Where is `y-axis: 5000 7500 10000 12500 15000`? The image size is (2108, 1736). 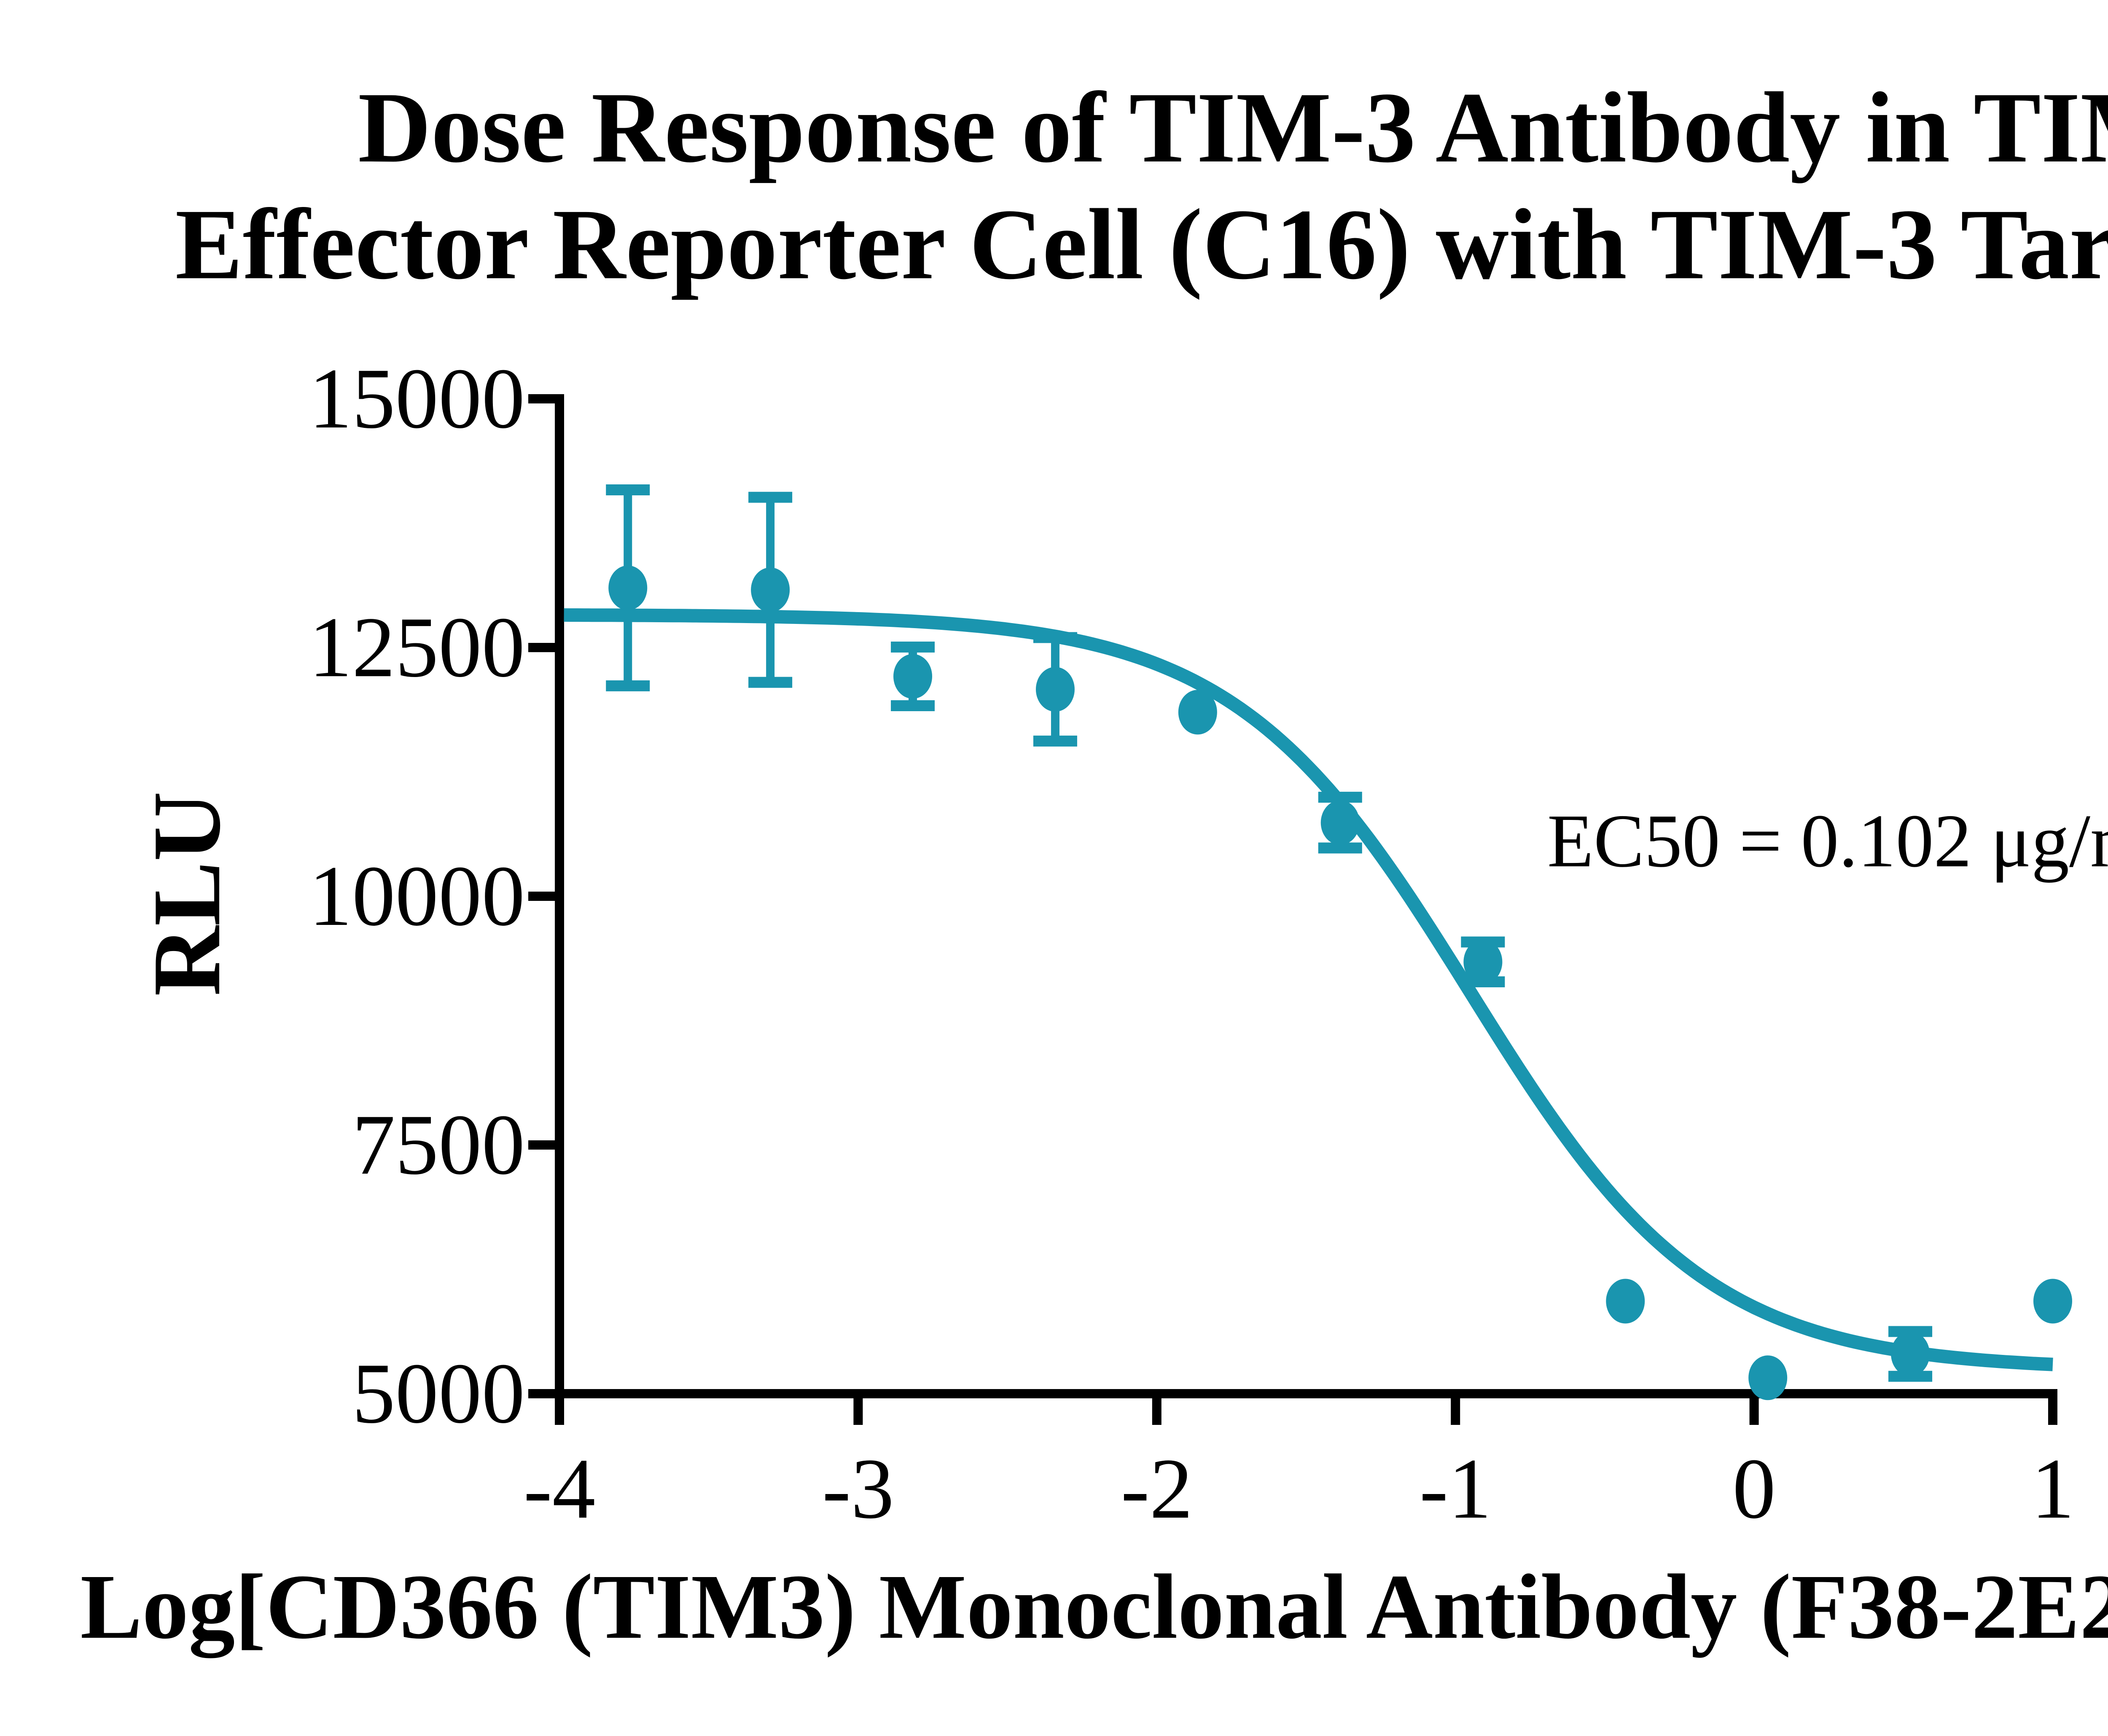 y-axis: 5000 7500 10000 12500 15000 is located at coordinates (437, 896).